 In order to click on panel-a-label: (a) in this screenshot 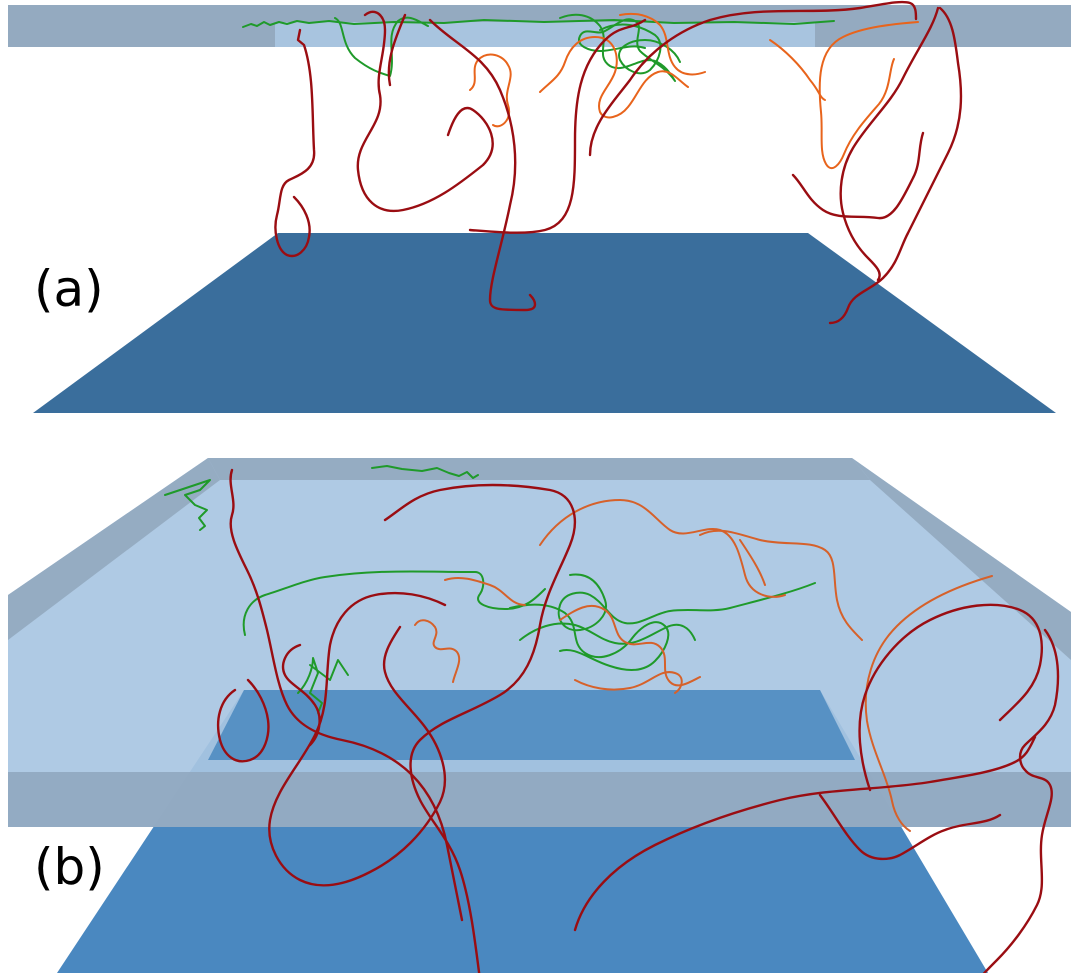, I will do `click(69, 289)`.